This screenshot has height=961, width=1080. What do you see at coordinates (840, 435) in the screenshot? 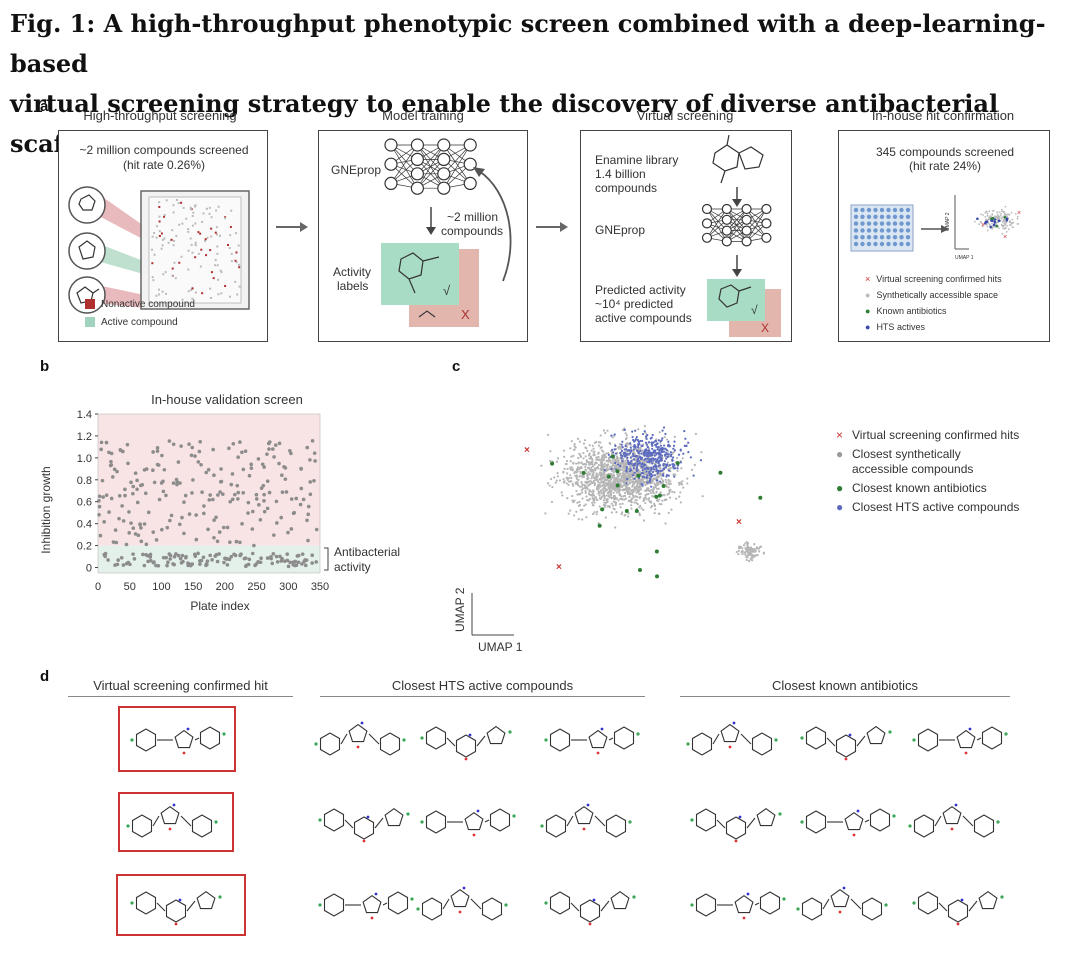
I see `umap-legend-marker: ×` at bounding box center [840, 435].